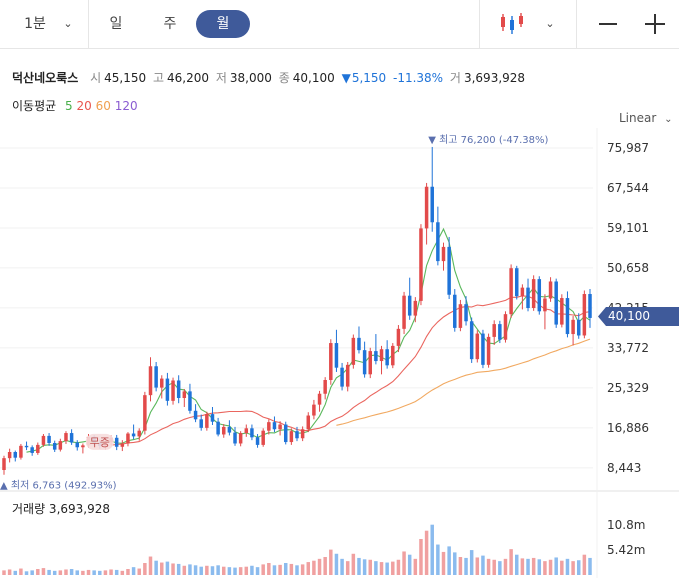 This screenshot has width=679, height=578. What do you see at coordinates (223, 24) in the screenshot?
I see `tab-month: 월` at bounding box center [223, 24].